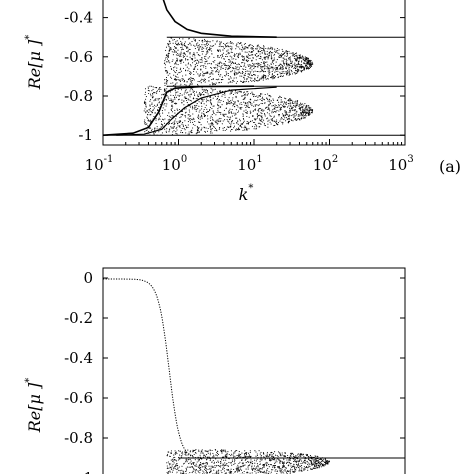 This screenshot has width=474, height=474. Describe the element at coordinates (400, 164) in the screenshot. I see `panel-a-xtick-label-4: 103` at that location.